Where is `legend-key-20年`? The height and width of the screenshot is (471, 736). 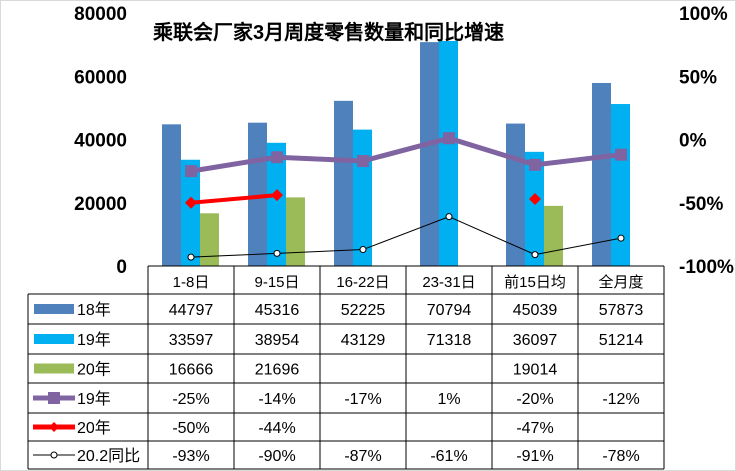
legend-key-20年 is located at coordinates (54, 368).